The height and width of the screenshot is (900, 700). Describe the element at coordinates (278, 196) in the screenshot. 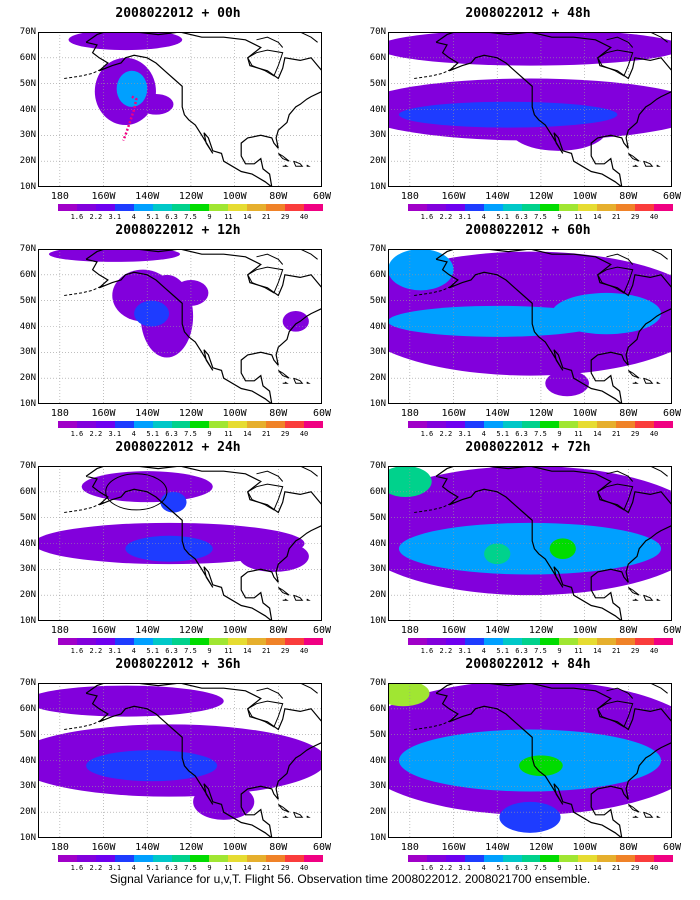

I see `lon-tick-label: 80W` at that location.